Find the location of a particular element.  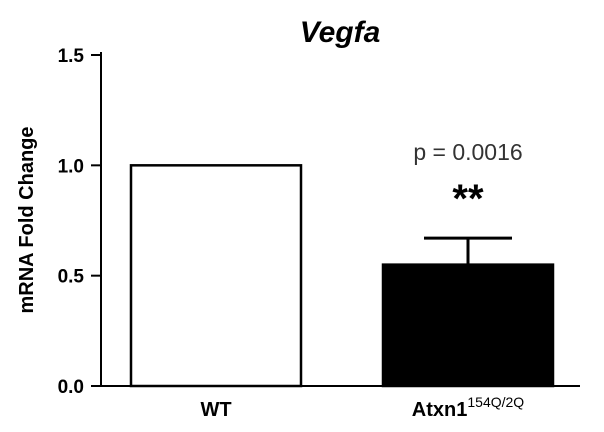

bar-atxn1 is located at coordinates (468, 325).